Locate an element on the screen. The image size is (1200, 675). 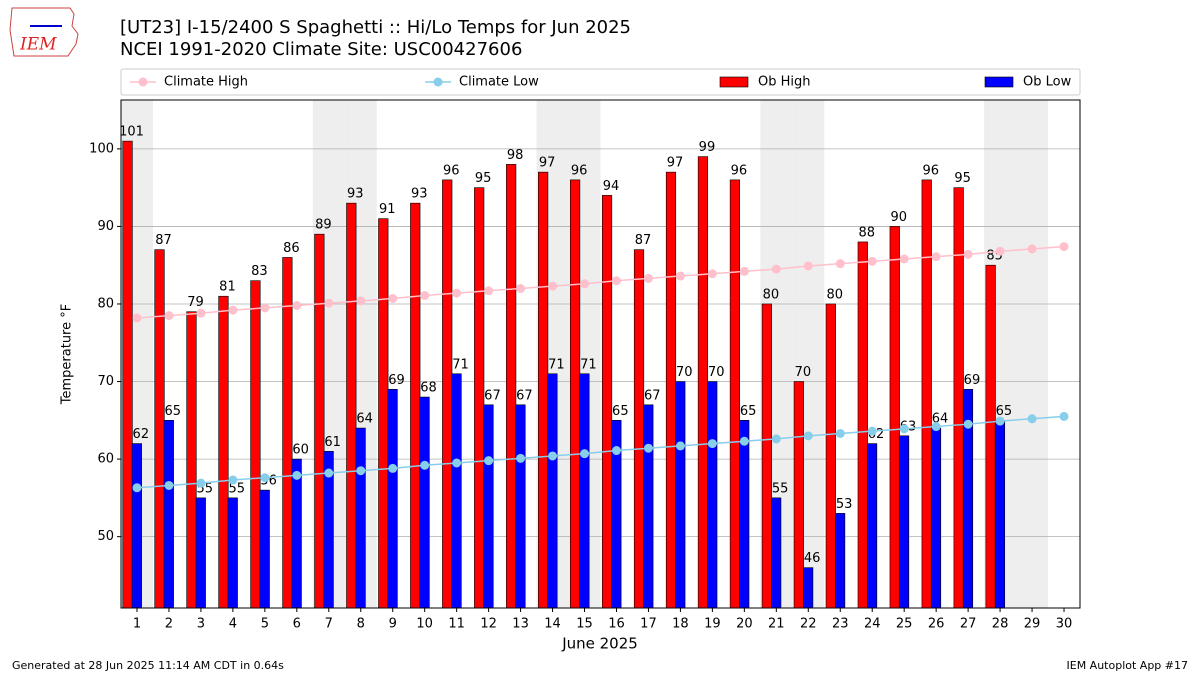
legend-box is located at coordinates (600, 82).